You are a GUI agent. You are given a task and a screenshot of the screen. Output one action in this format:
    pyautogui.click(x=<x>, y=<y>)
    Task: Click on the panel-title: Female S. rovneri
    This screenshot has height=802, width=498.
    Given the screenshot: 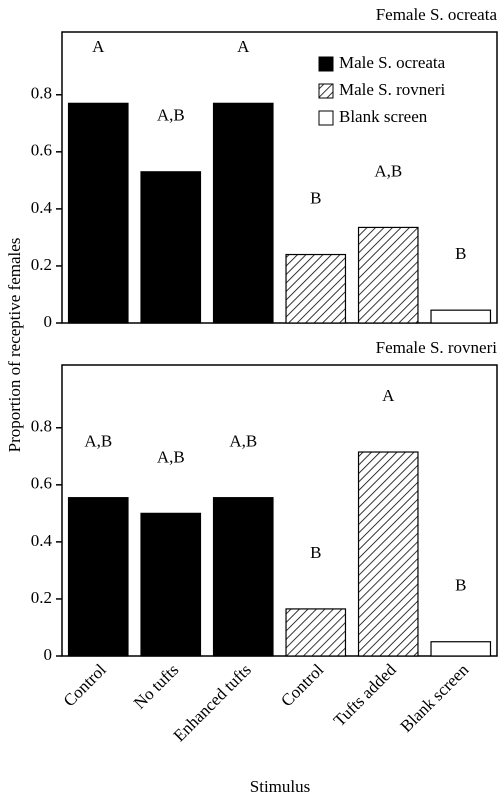 What is the action you would take?
    pyautogui.click(x=437, y=347)
    